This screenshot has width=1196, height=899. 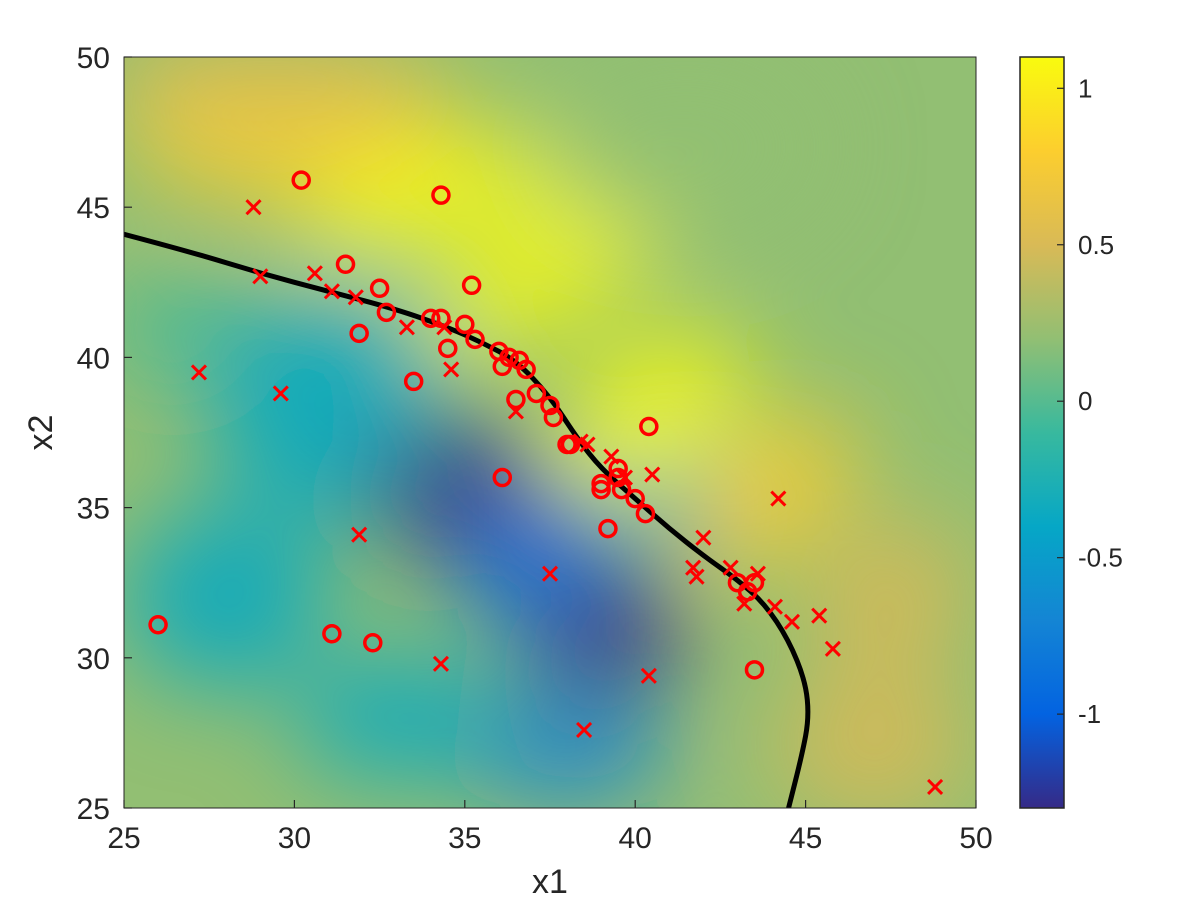 What do you see at coordinates (41, 433) in the screenshot?
I see `y-axis-label: x2` at bounding box center [41, 433].